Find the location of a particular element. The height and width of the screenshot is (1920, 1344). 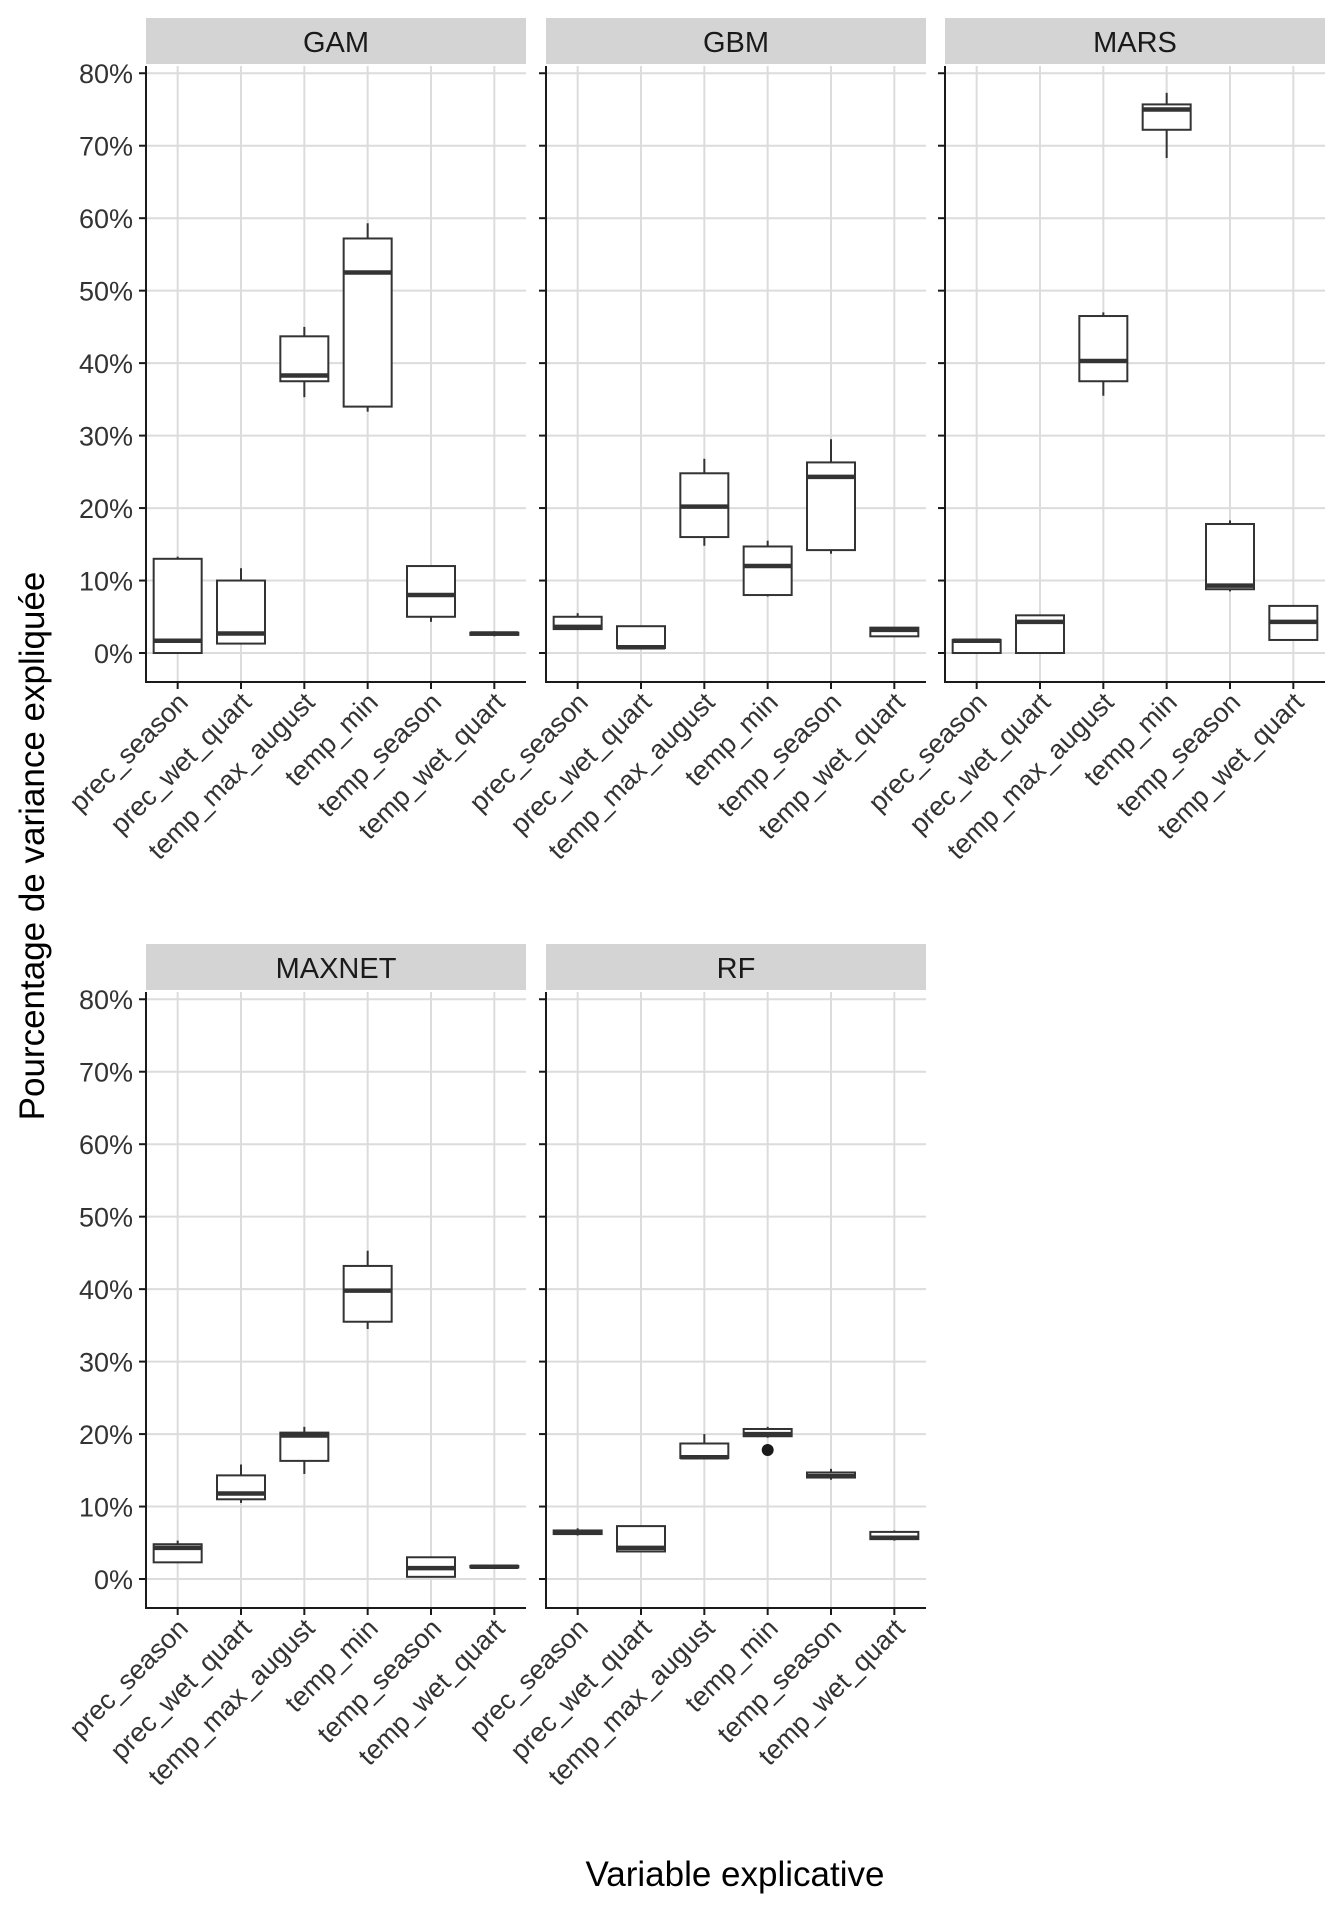

panel-title: GAM is located at coordinates (336, 43).